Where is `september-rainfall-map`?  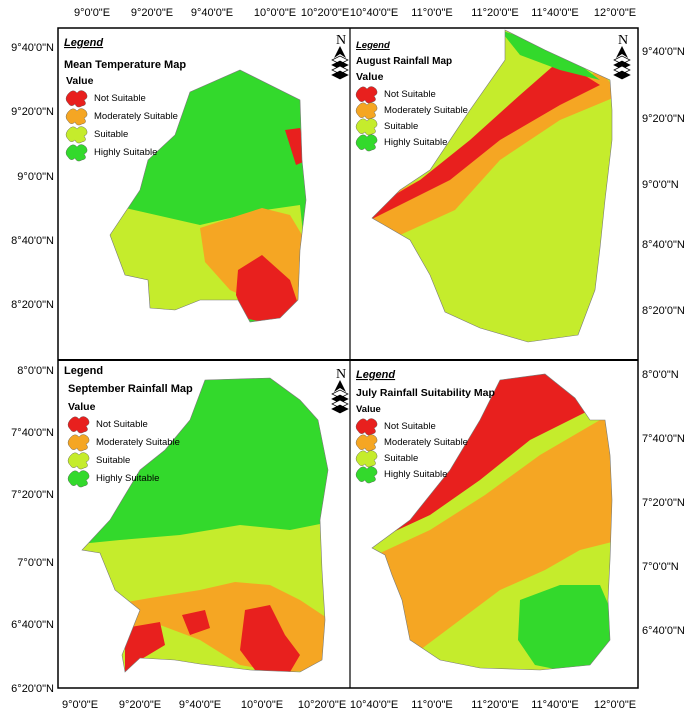 september-rainfall-map is located at coordinates (205, 525).